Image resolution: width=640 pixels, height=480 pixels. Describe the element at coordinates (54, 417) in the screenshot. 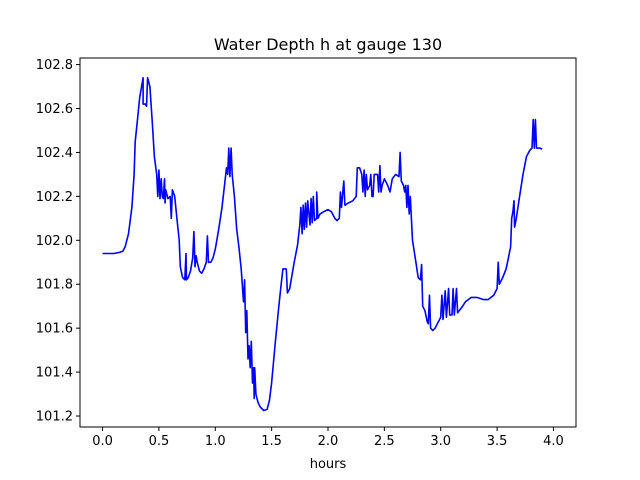

I see `y-tick-label: 101.2` at that location.